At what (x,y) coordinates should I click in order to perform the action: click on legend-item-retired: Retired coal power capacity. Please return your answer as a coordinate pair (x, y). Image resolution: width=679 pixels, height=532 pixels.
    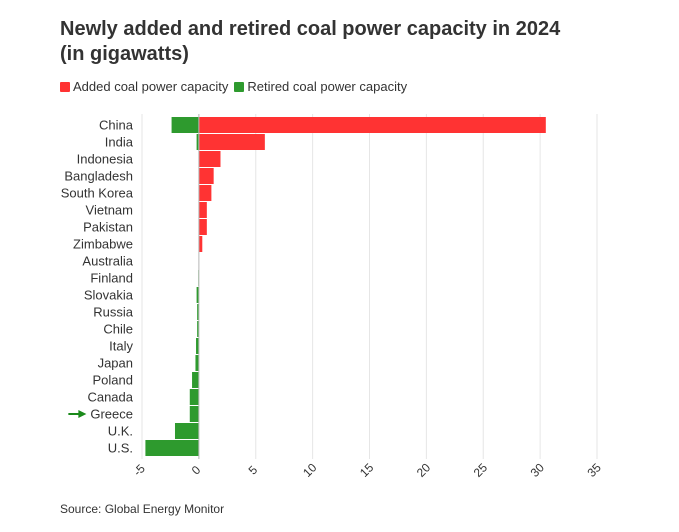
    Looking at the image, I should click on (320, 86).